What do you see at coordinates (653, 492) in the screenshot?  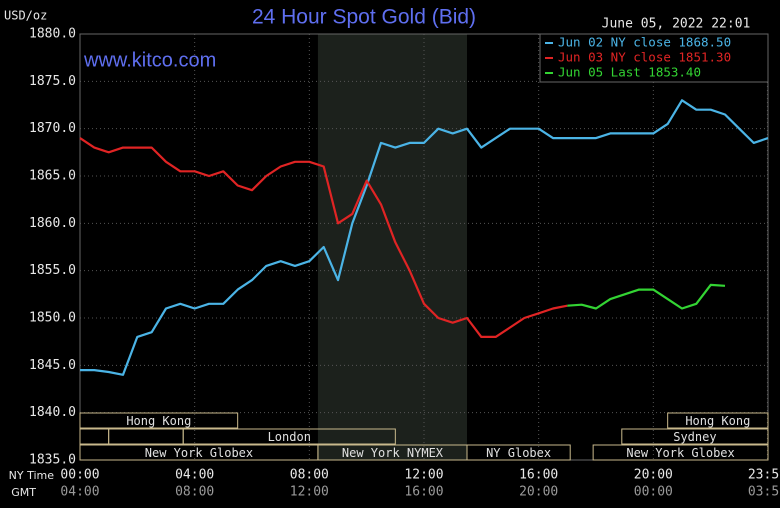 I see `x2-tick-label: 00:00` at bounding box center [653, 492].